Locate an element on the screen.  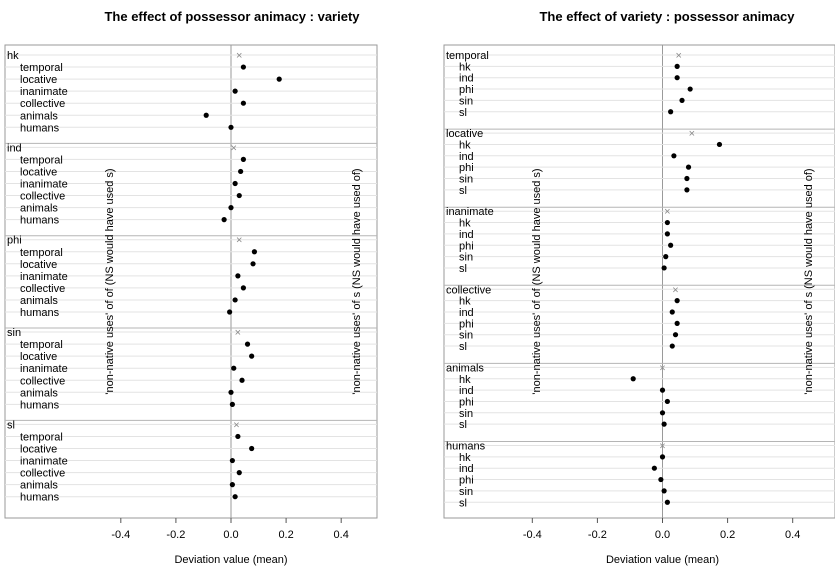
group-label: animals is located at coordinates (465, 368).